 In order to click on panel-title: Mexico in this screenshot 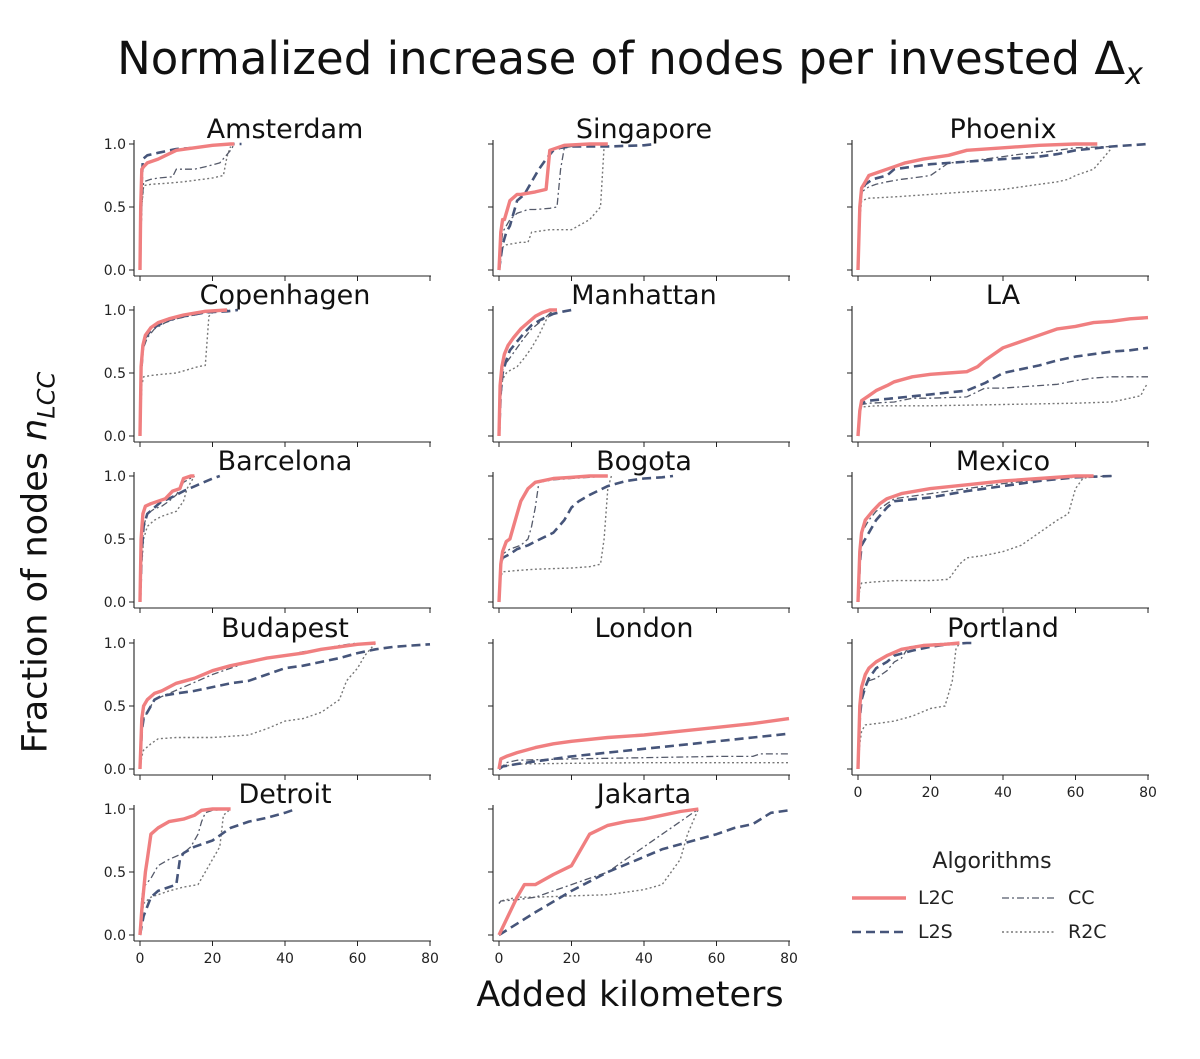, I will do `click(1003, 461)`.